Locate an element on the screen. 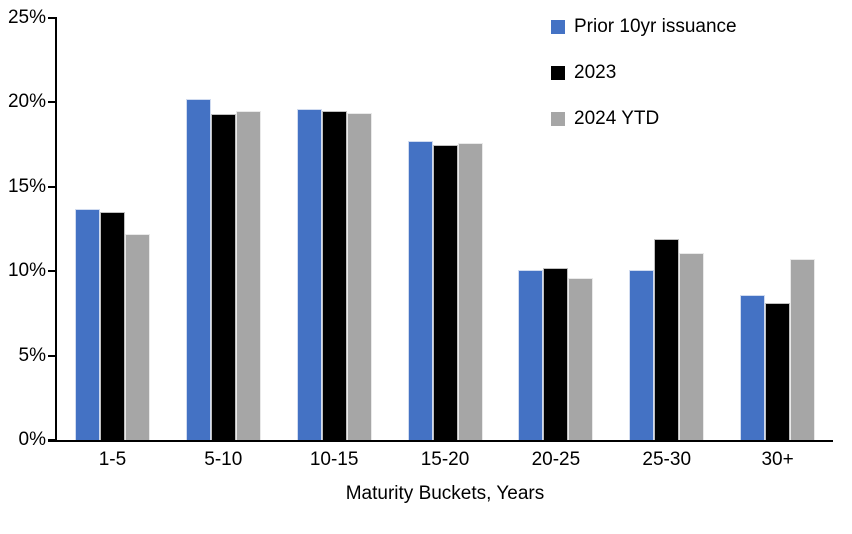  x-tick-label: 25-30 is located at coordinates (667, 459).